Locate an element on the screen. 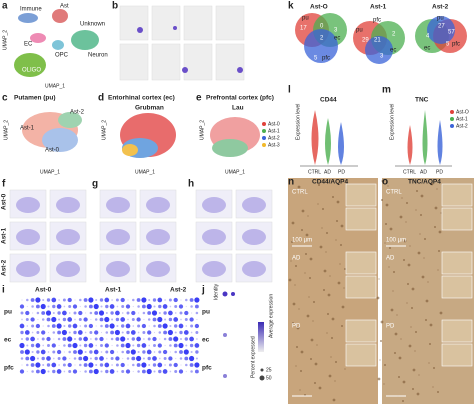 The height and width of the screenshot is (404, 474). label: 100 µm is located at coordinates (396, 241).